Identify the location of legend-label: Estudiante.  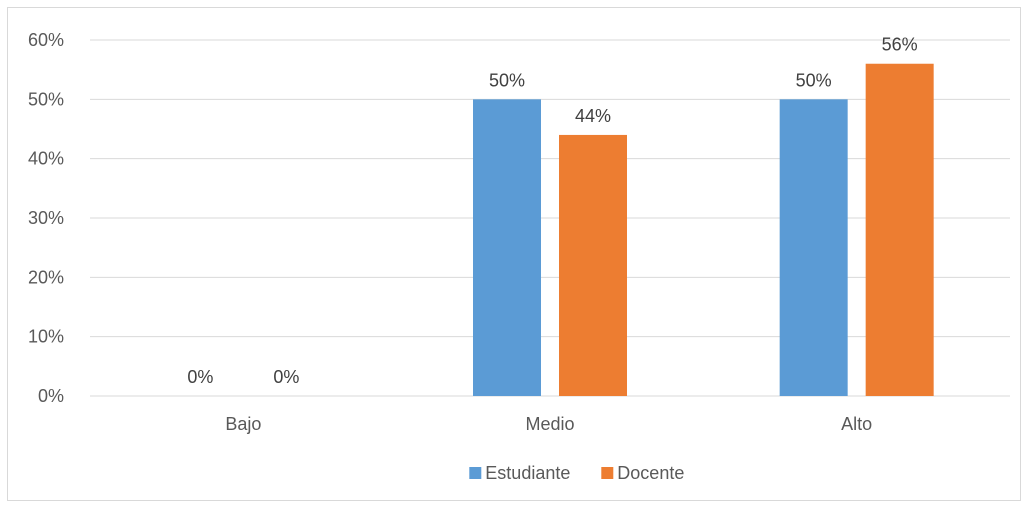
(527, 473).